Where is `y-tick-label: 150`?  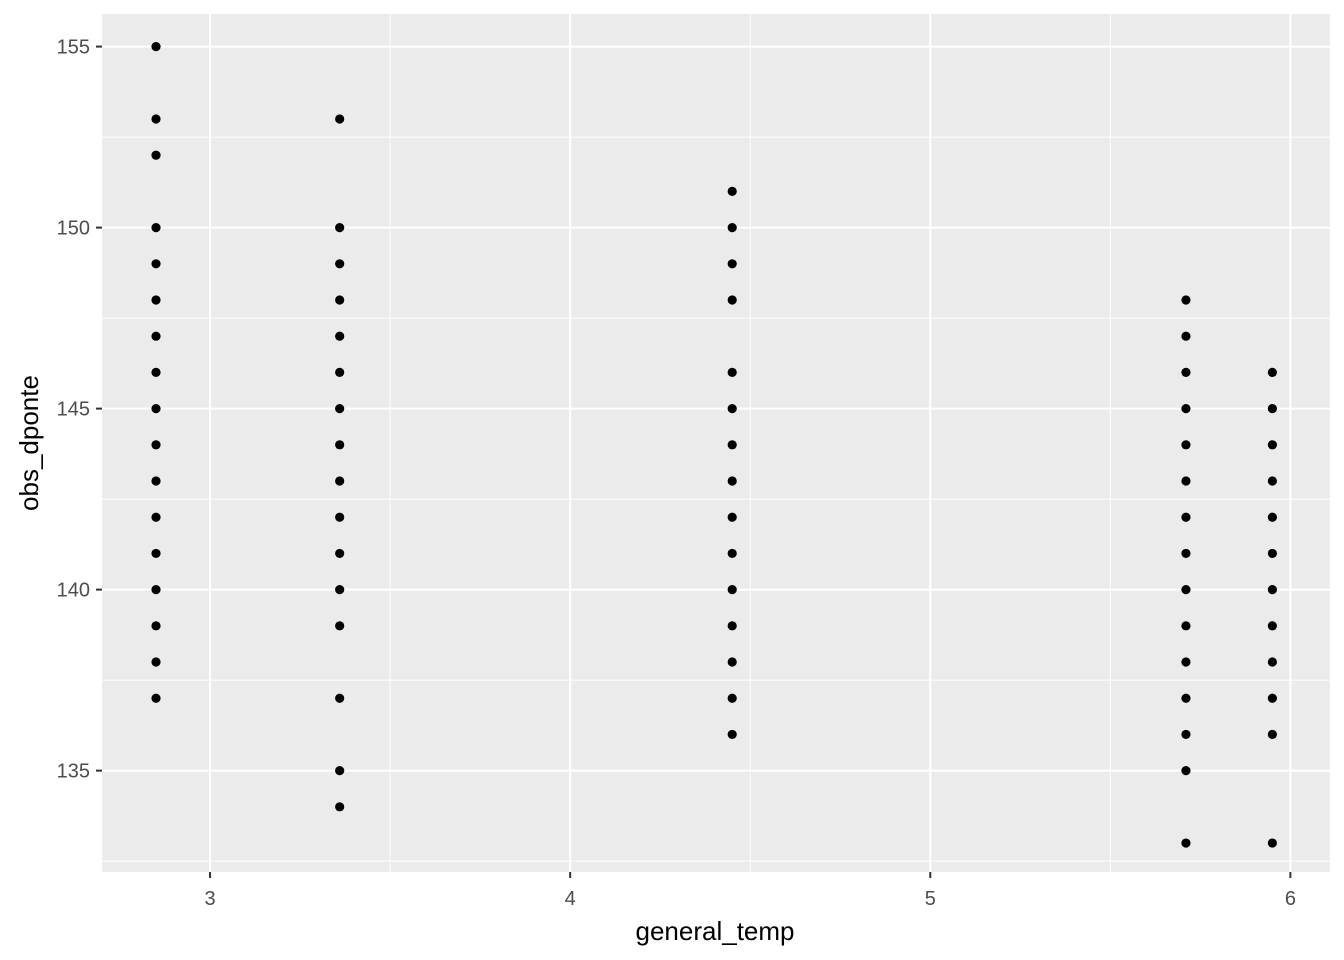
y-tick-label: 150 is located at coordinates (73, 229).